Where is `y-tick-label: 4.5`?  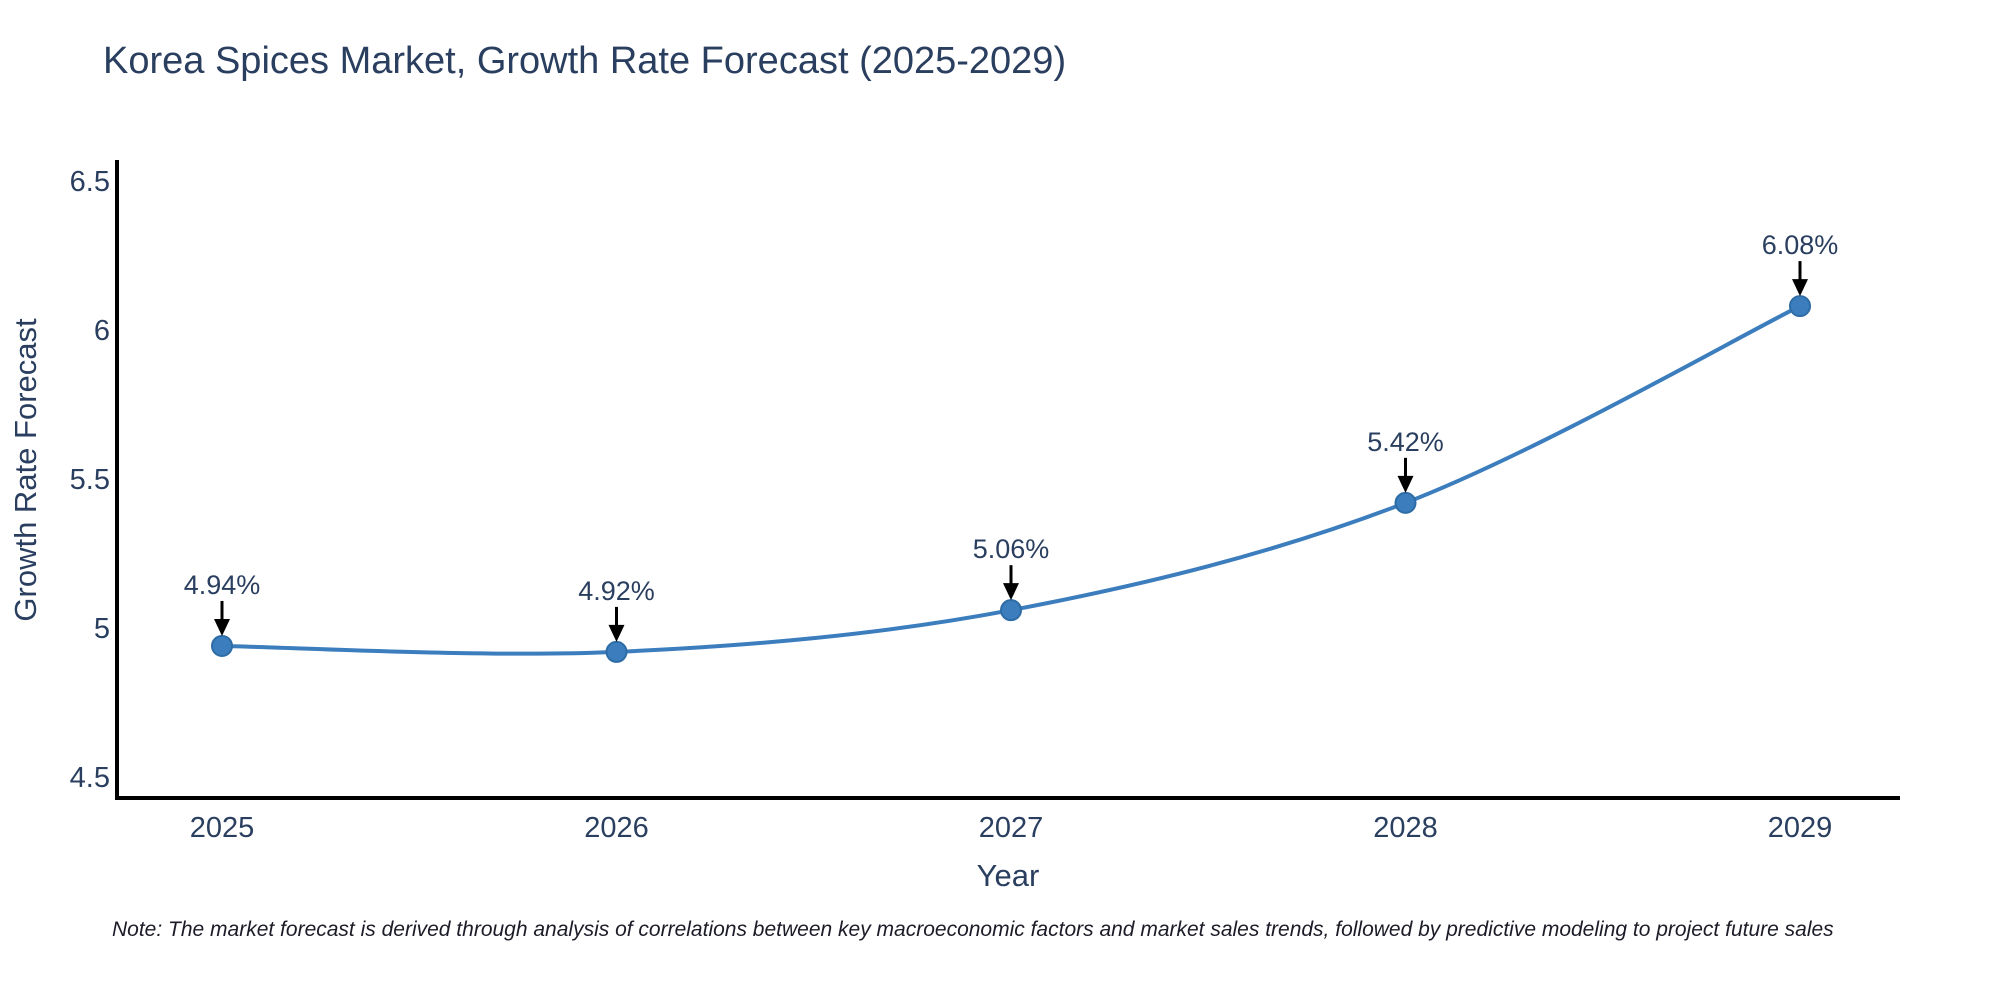
y-tick-label: 4.5 is located at coordinates (90, 778).